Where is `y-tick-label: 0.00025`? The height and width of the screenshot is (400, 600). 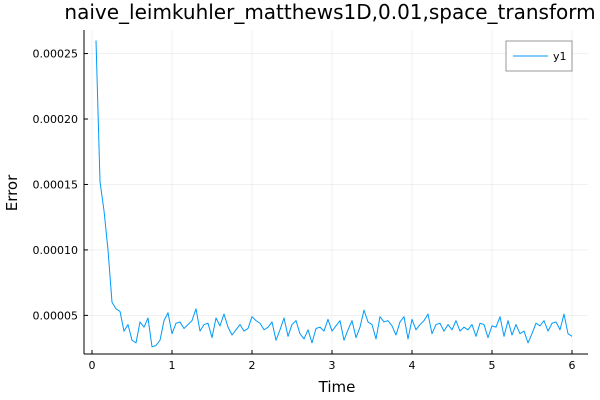
y-tick-label: 0.00025 is located at coordinates (56, 54).